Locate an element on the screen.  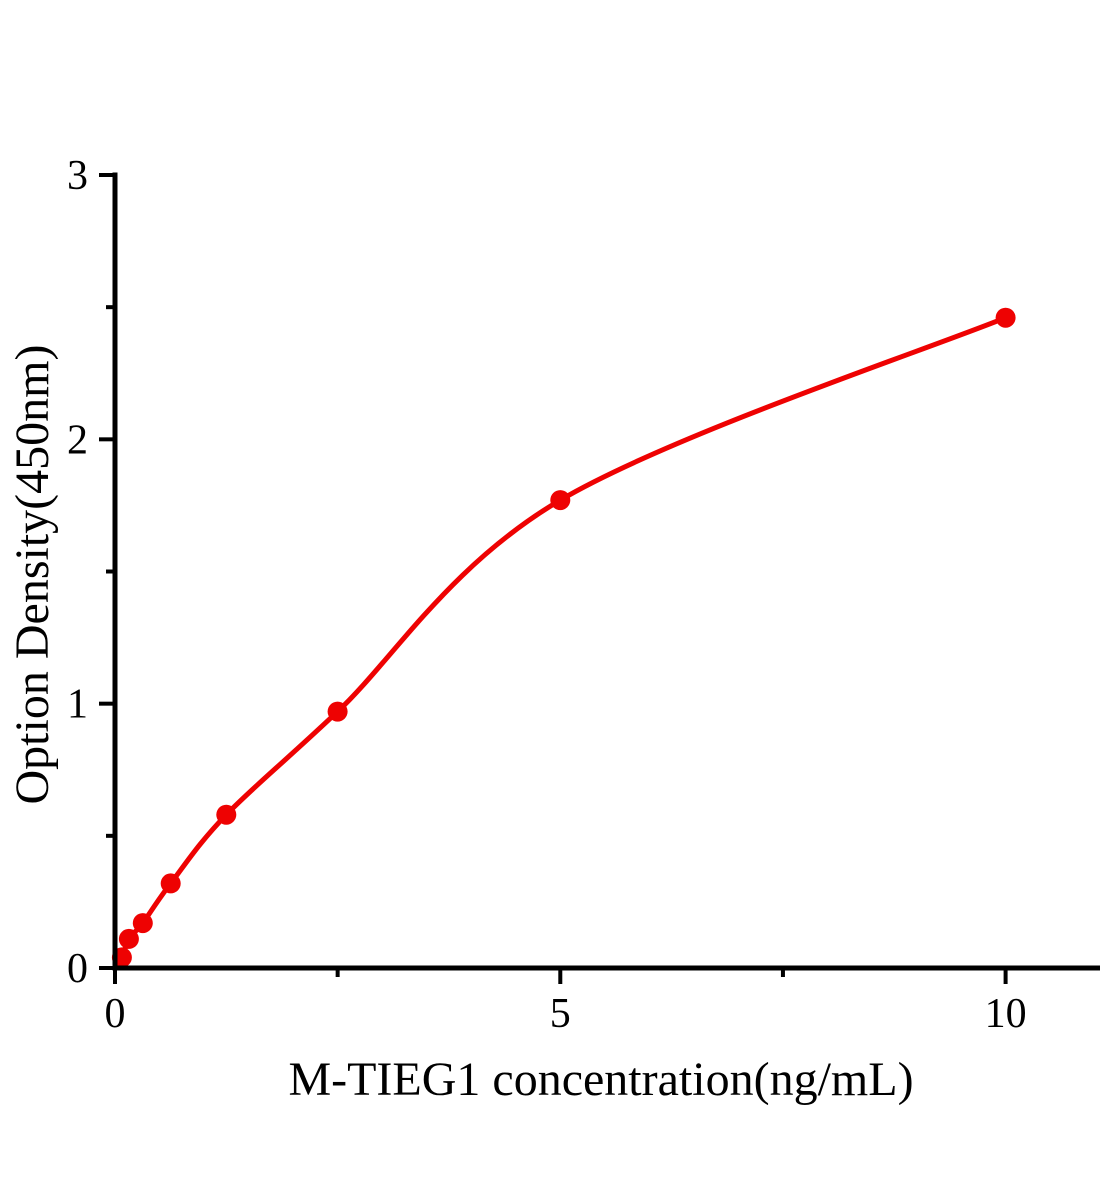
y-tick-label: 3 is located at coordinates (77, 176).